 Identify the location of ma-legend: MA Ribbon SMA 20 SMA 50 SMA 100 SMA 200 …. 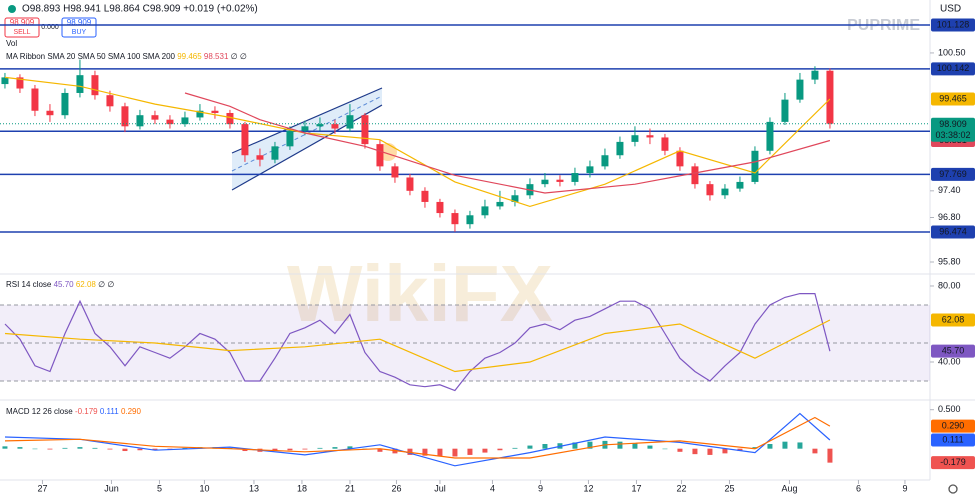
(126, 56).